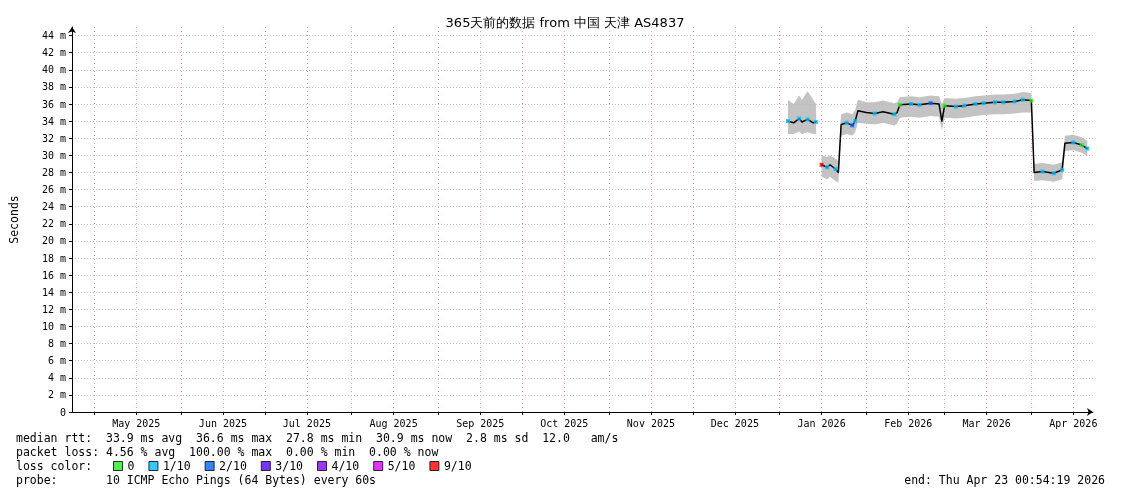  What do you see at coordinates (53, 292) in the screenshot?
I see `y-tick-label: 14 m` at bounding box center [53, 292].